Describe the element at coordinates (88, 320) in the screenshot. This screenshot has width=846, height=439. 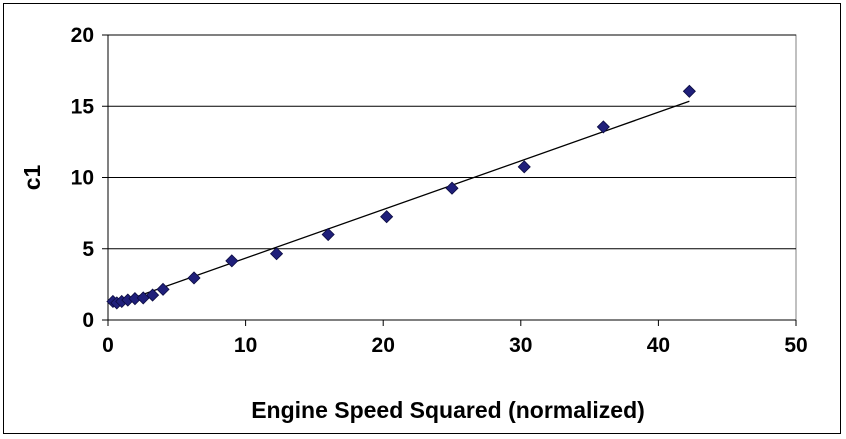
I see `y-tick-label-0: 0` at that location.